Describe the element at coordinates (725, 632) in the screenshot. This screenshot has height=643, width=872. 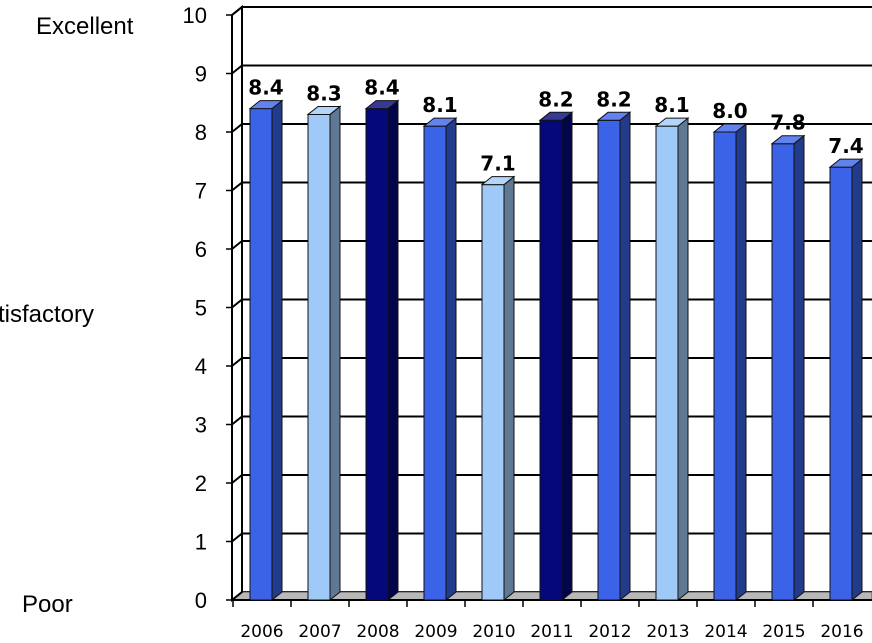
I see `x-tick-label: 2014` at that location.